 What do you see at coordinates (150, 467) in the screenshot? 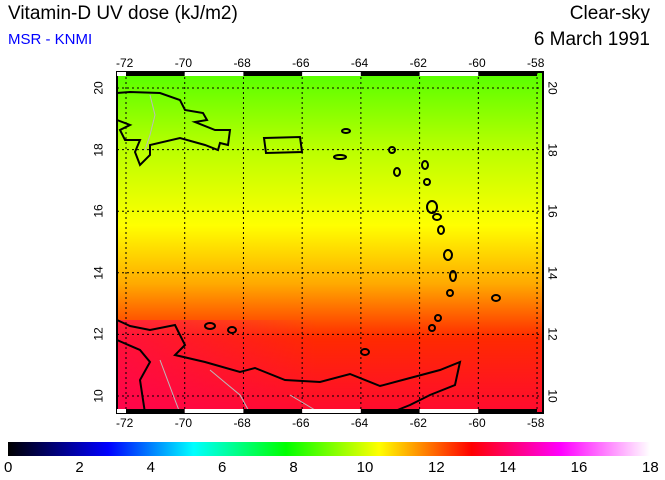
I see `colorbar-label: 4` at bounding box center [150, 467].